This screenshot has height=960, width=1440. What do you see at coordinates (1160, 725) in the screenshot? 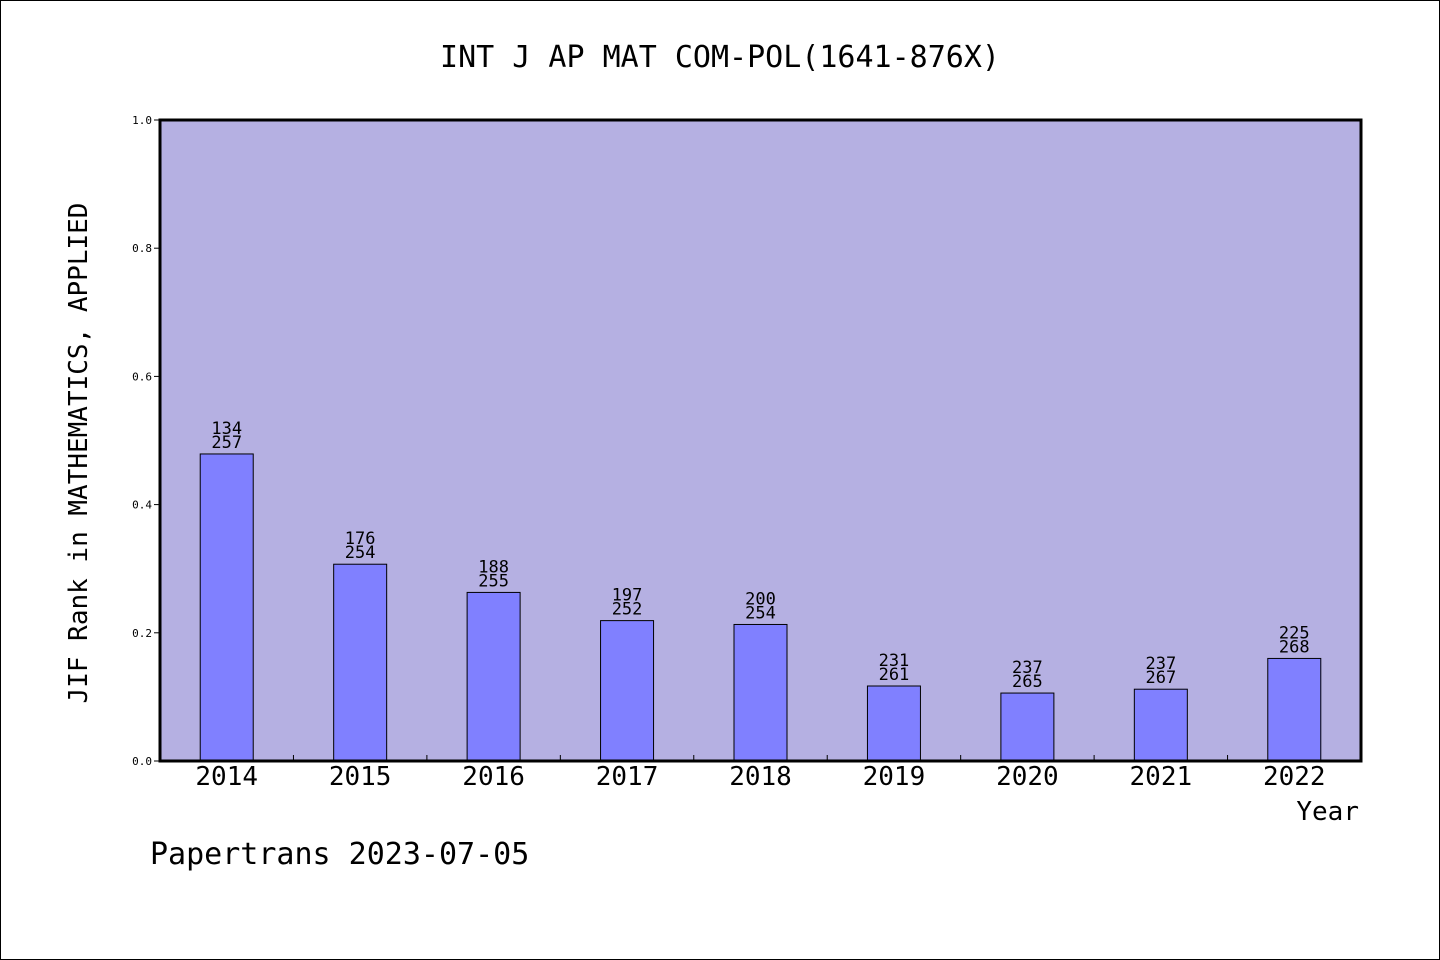
I see `bar-2021` at bounding box center [1160, 725].